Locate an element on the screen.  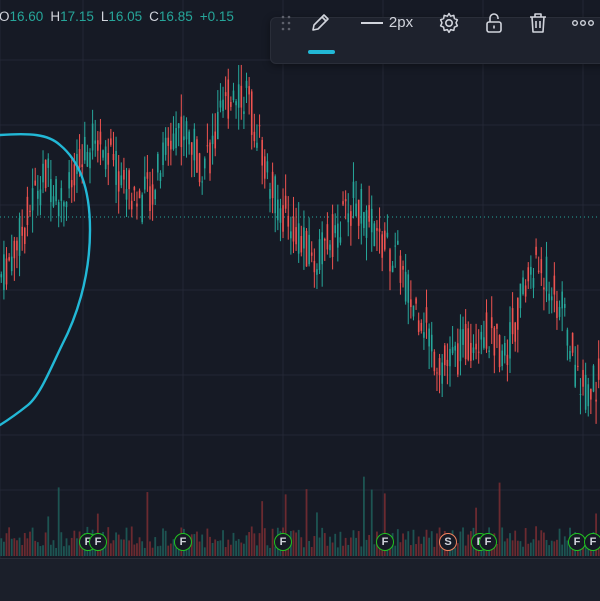
pencil-color-indicator is located at coordinates (321, 52).